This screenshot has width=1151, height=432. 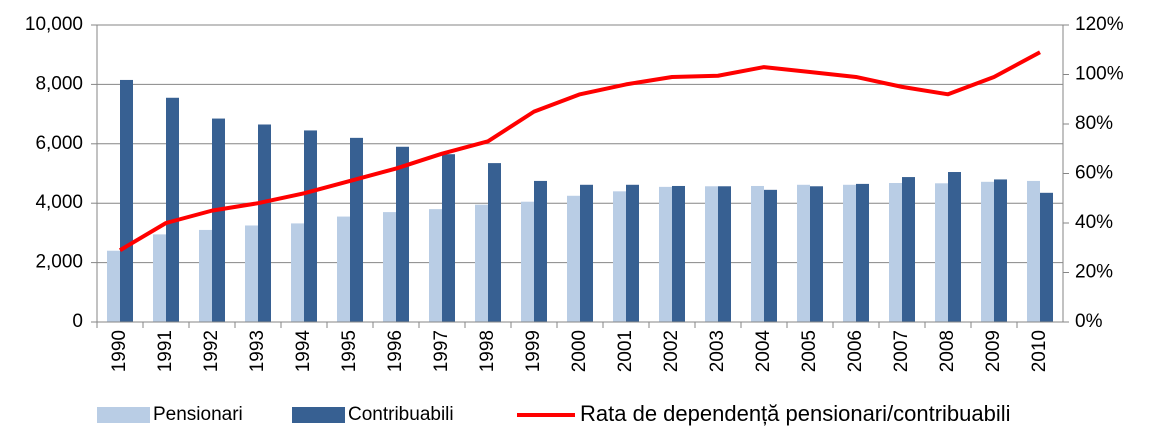 I want to click on x-tick-label: 2008, so click(x=947, y=351).